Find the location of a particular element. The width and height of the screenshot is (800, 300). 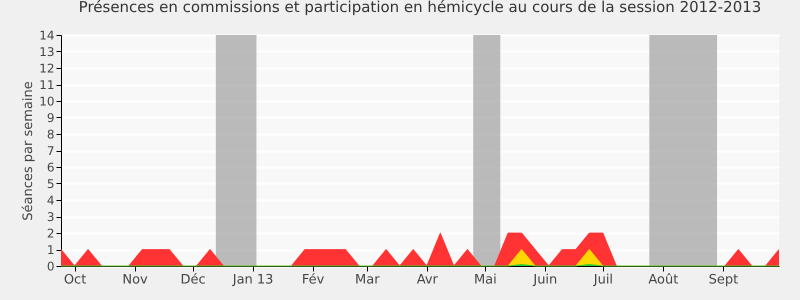

x-tick-label: Juin is located at coordinates (545, 280).